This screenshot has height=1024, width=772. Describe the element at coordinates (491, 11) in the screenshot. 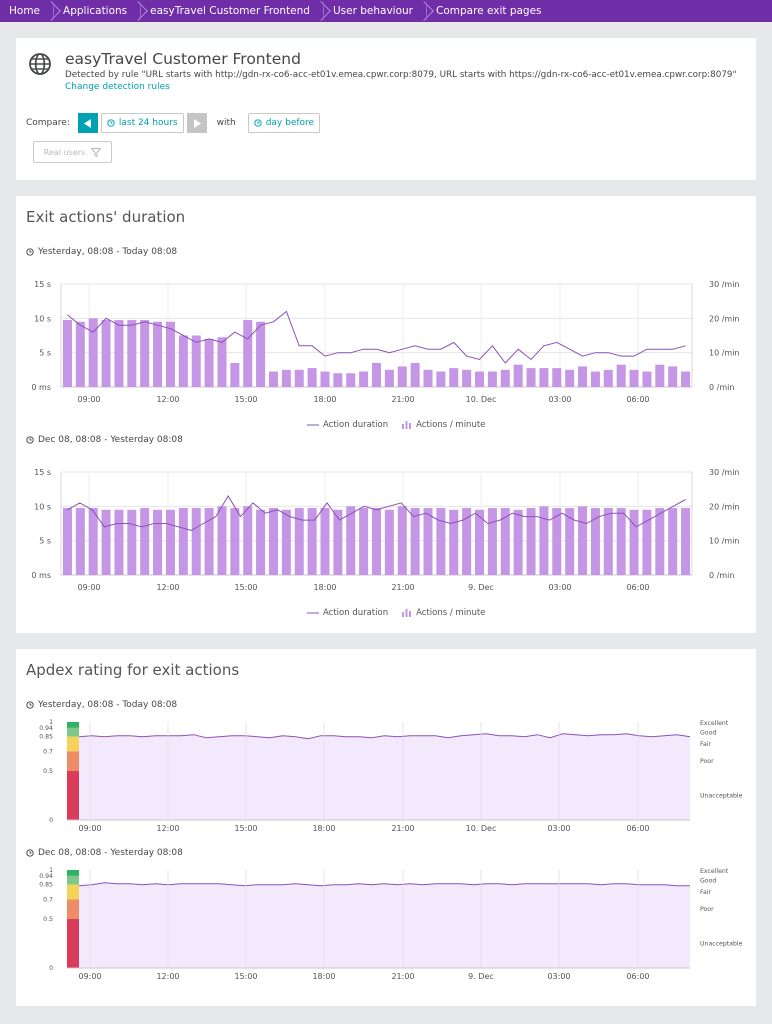

I see `breadcrumb-compare-exit-pages: Compare exit pages` at that location.